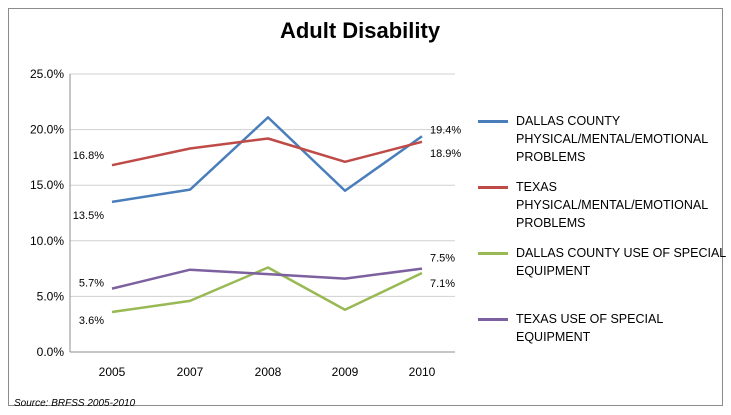  Describe the element at coordinates (47, 74) in the screenshot. I see `y-tick-label: 25.0%` at that location.